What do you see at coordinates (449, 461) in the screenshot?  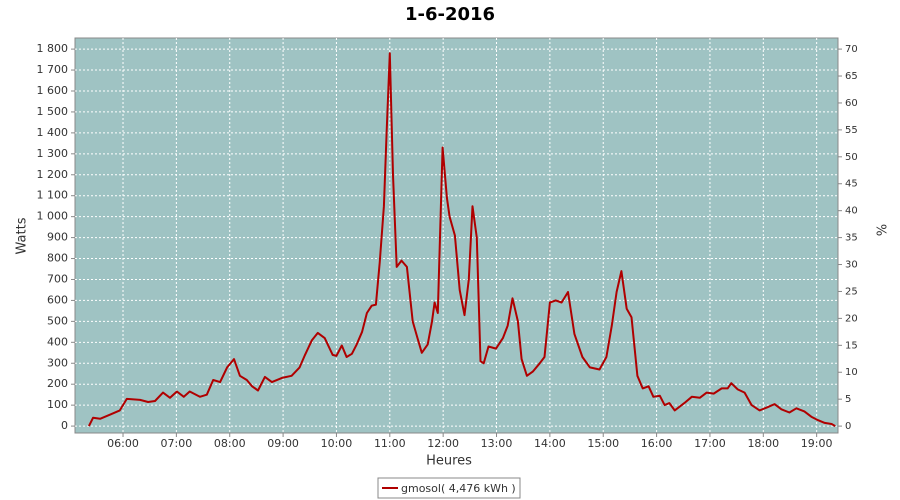 I see `x-axis-label: Heures` at bounding box center [449, 461].